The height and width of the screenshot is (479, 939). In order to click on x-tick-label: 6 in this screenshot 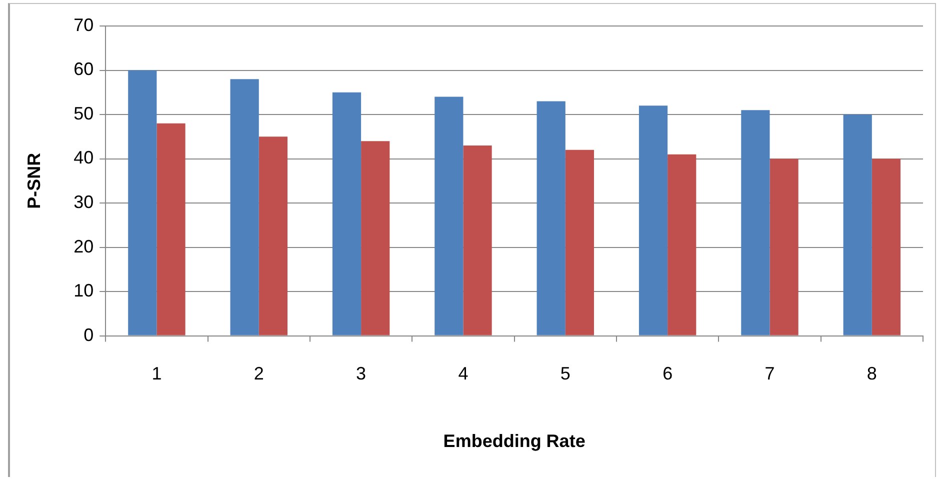, I will do `click(667, 374)`.